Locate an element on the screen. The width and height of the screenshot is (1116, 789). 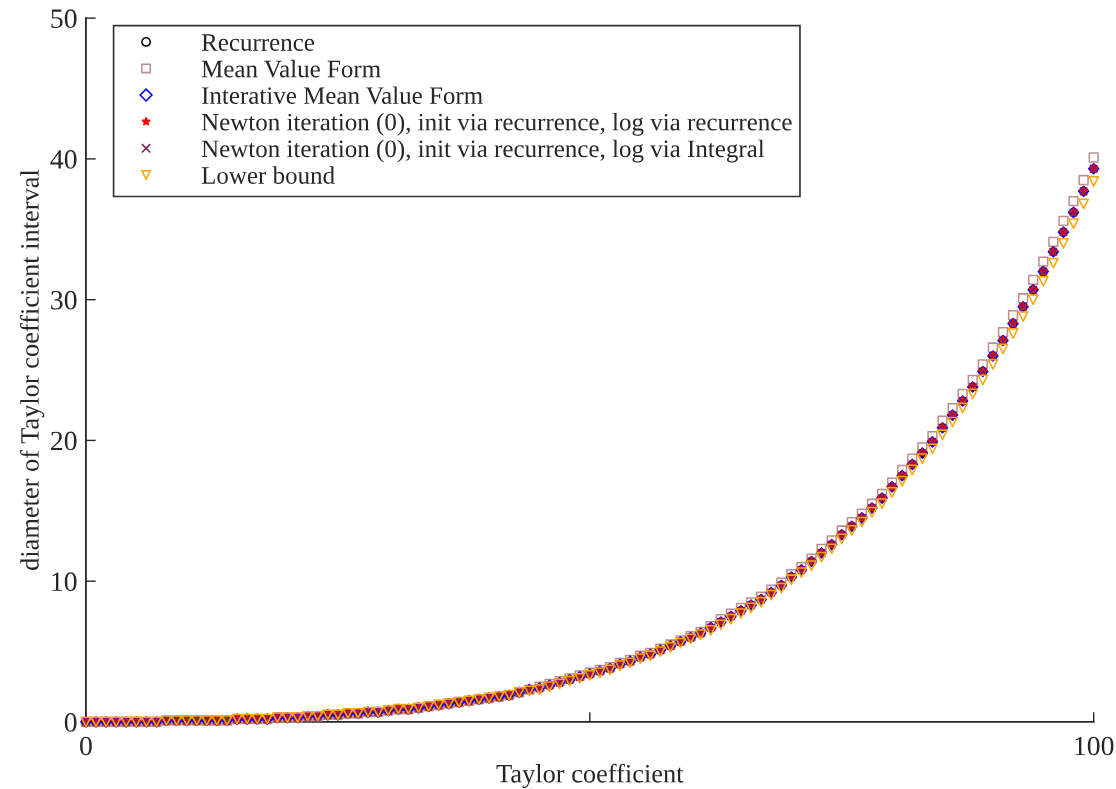
y-tick-label: 10 is located at coordinates (64, 582).